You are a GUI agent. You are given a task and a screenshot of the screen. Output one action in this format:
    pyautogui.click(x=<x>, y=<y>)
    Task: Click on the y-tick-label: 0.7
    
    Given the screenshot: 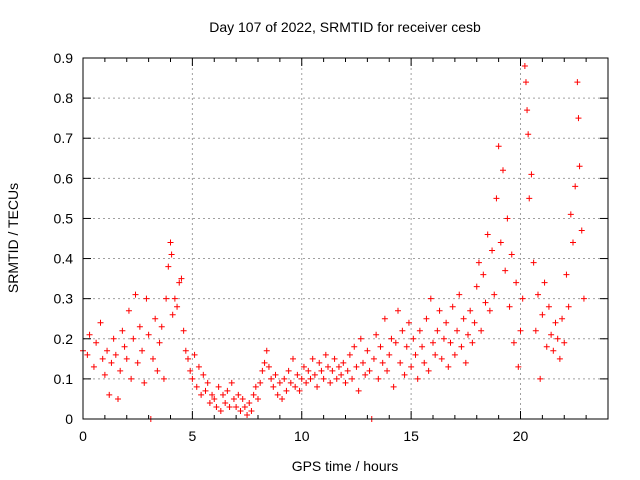 What is the action you would take?
    pyautogui.click(x=64, y=138)
    